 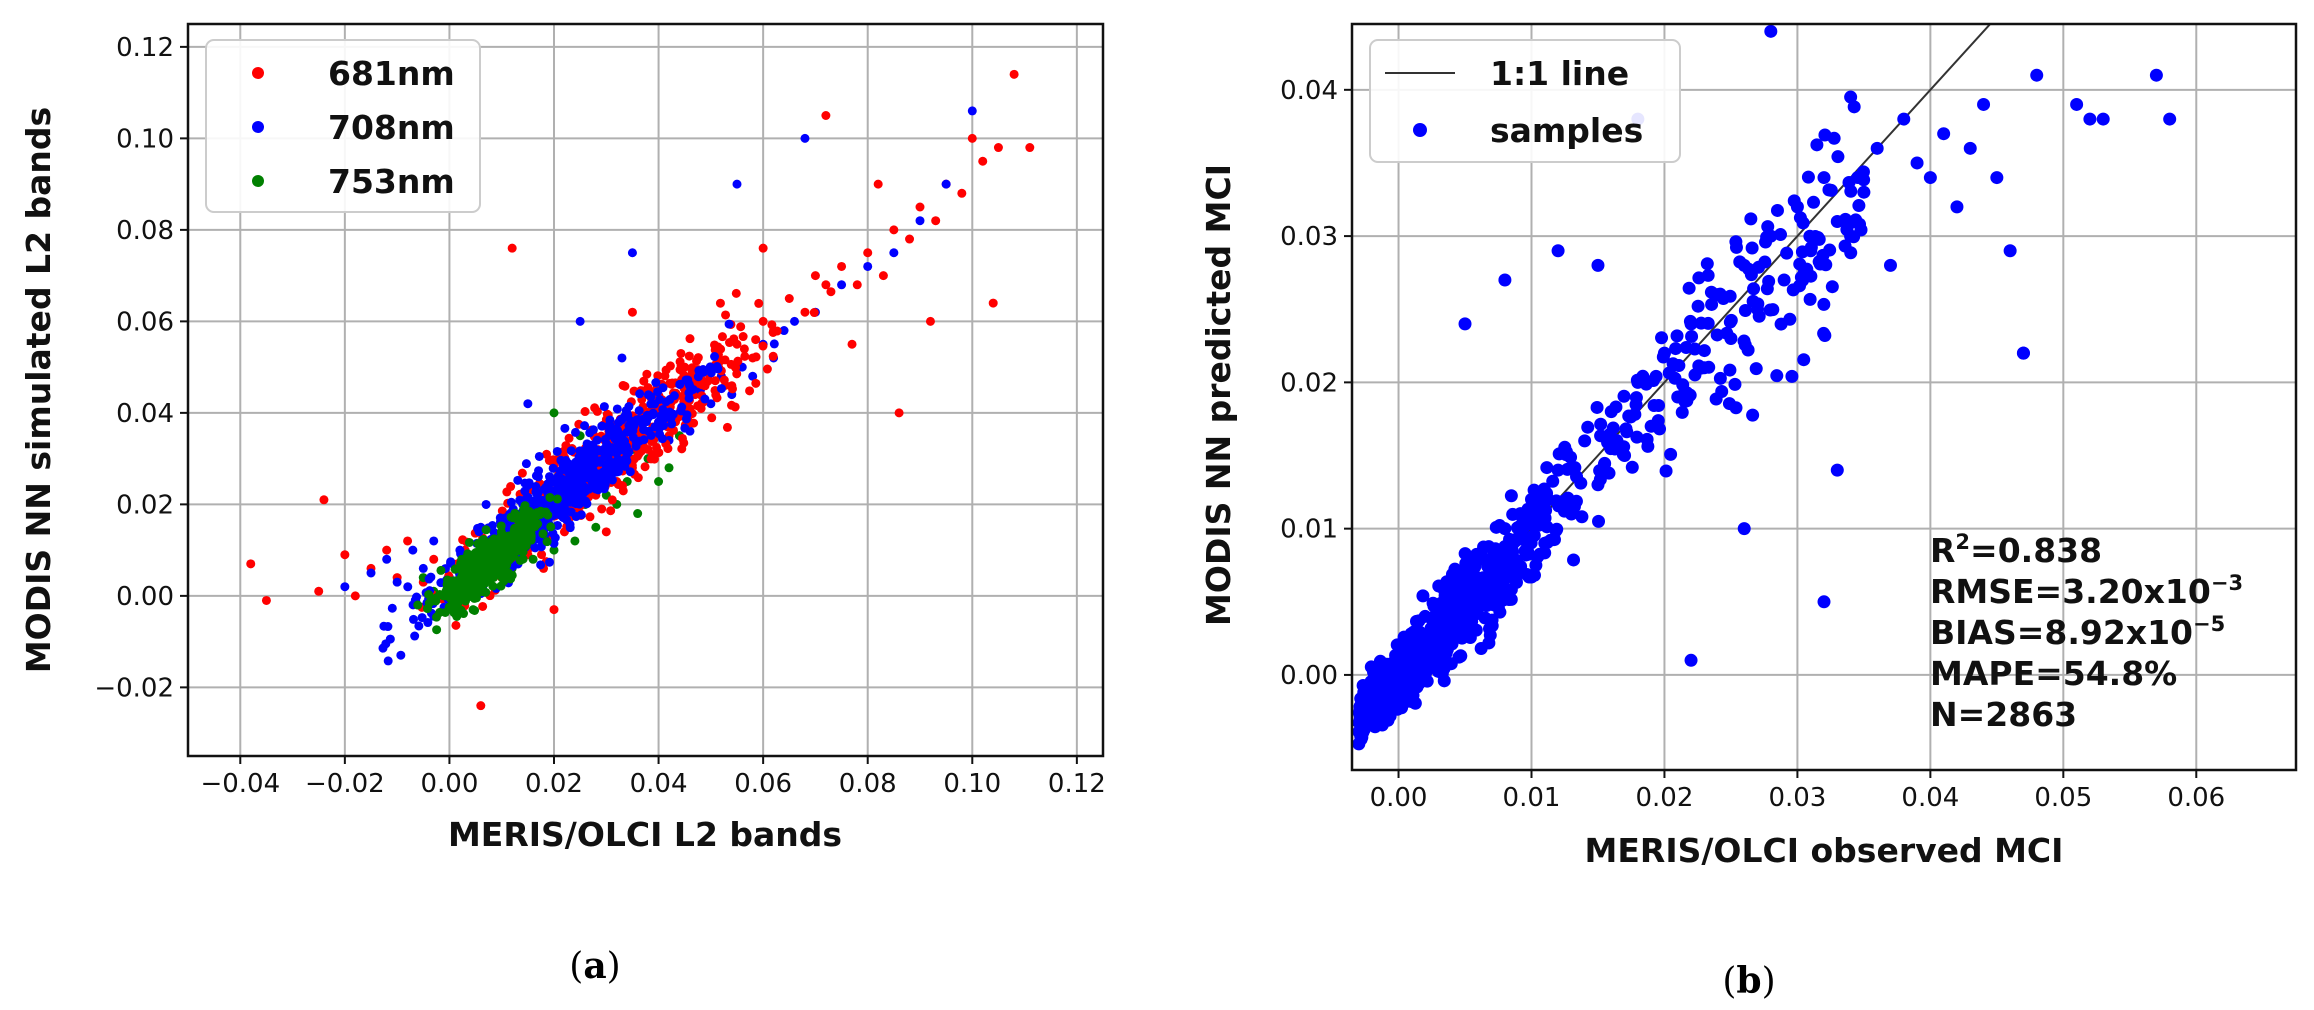 I want to click on x-tick-label: 0.00, so click(x=449, y=784).